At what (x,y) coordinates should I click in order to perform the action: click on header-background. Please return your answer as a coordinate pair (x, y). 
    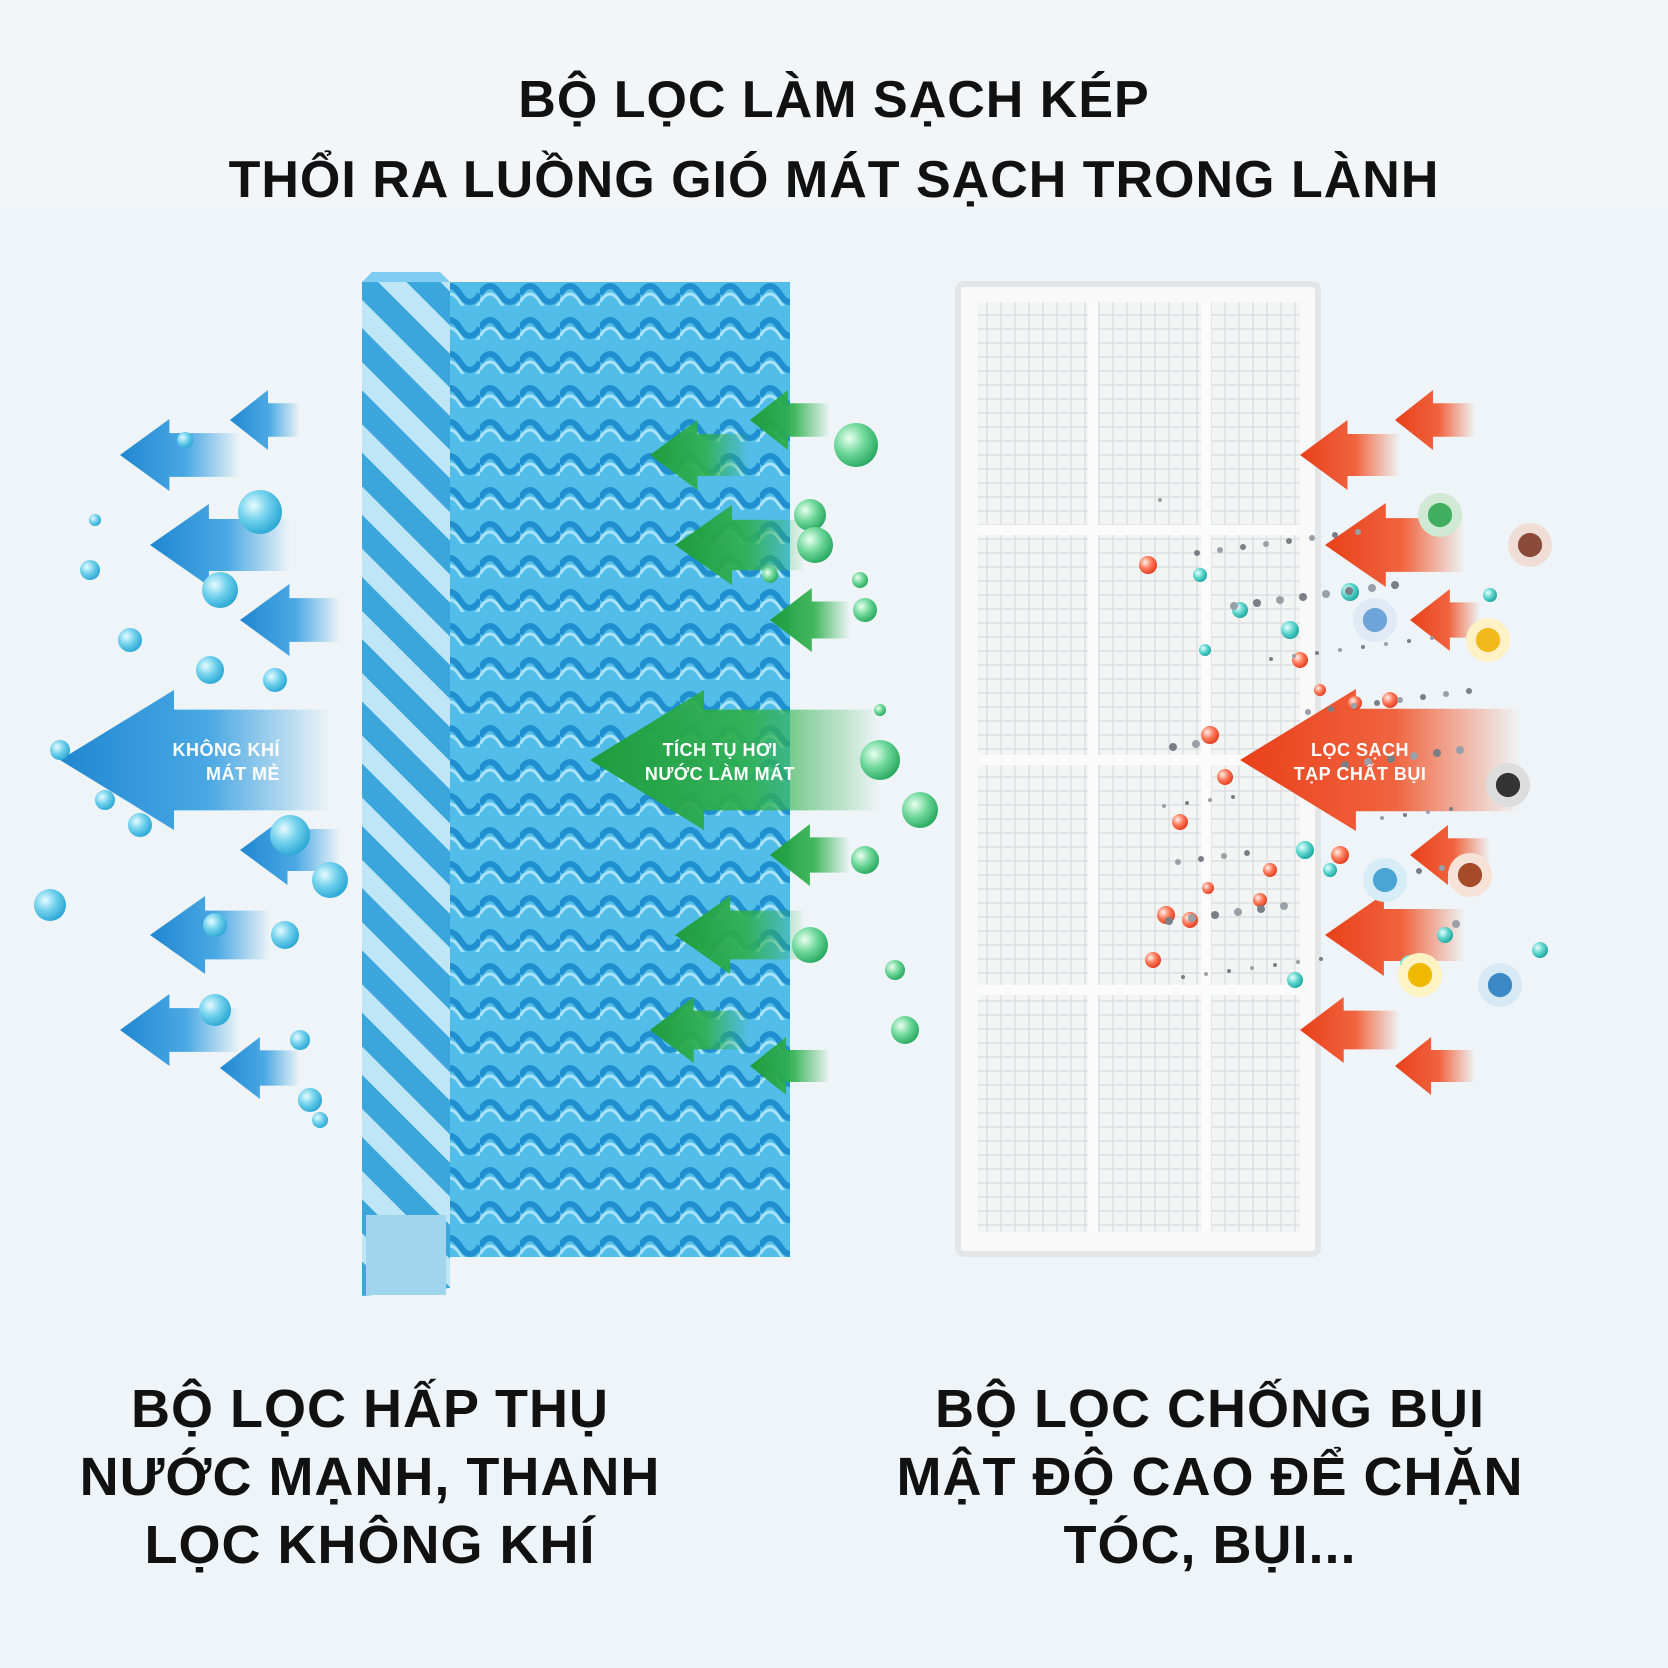
    Looking at the image, I should click on (834, 105).